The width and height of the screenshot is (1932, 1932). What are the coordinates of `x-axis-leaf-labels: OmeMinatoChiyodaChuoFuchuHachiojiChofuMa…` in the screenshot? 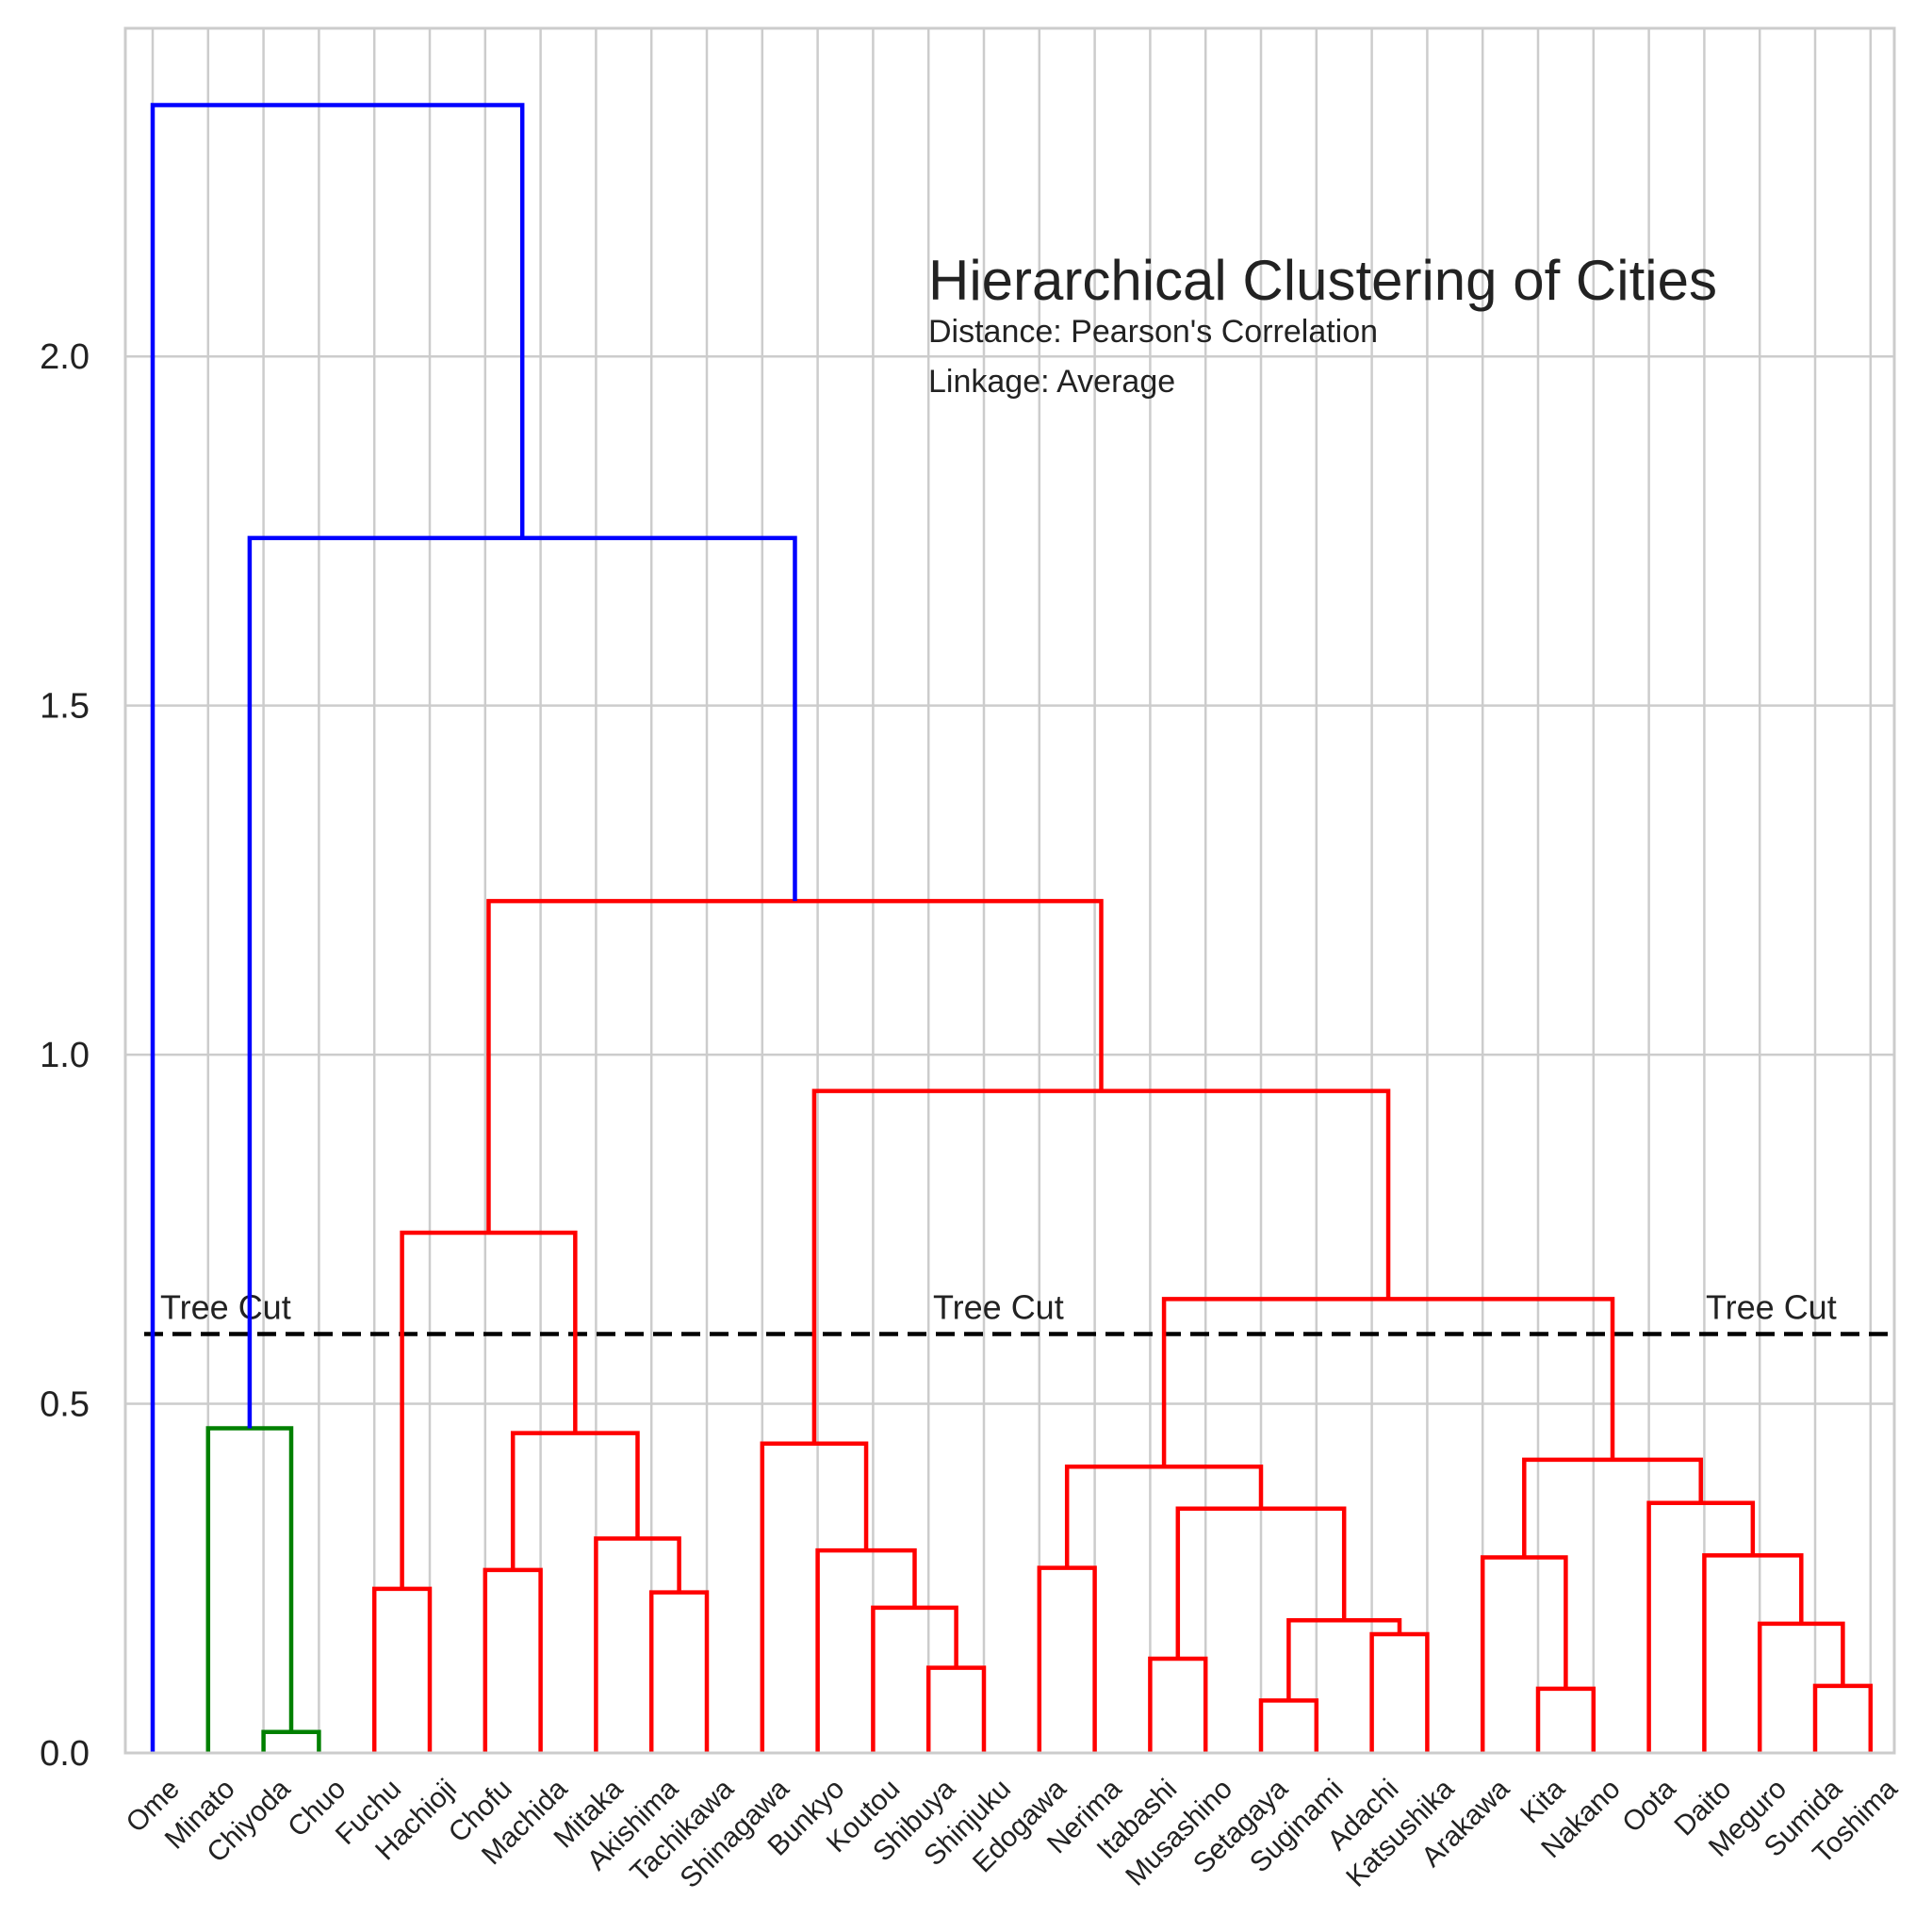 It's located at (1012, 1833).